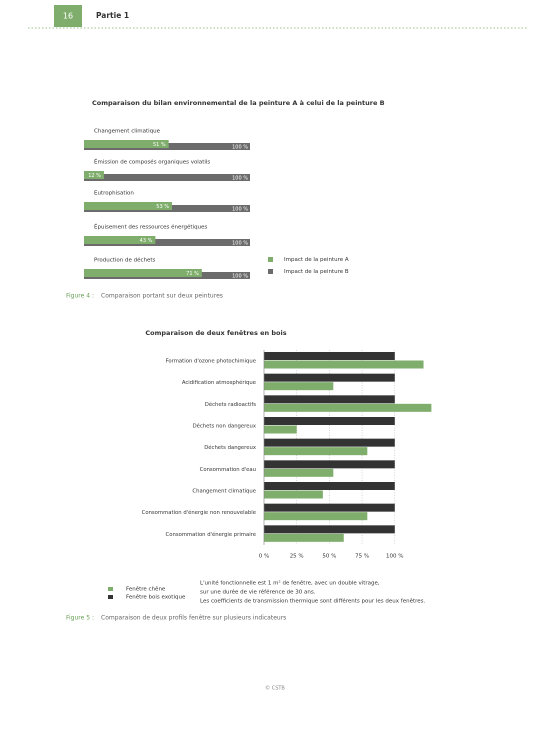 This screenshot has height=732, width=550. I want to click on footer: © CSTB, so click(275, 688).